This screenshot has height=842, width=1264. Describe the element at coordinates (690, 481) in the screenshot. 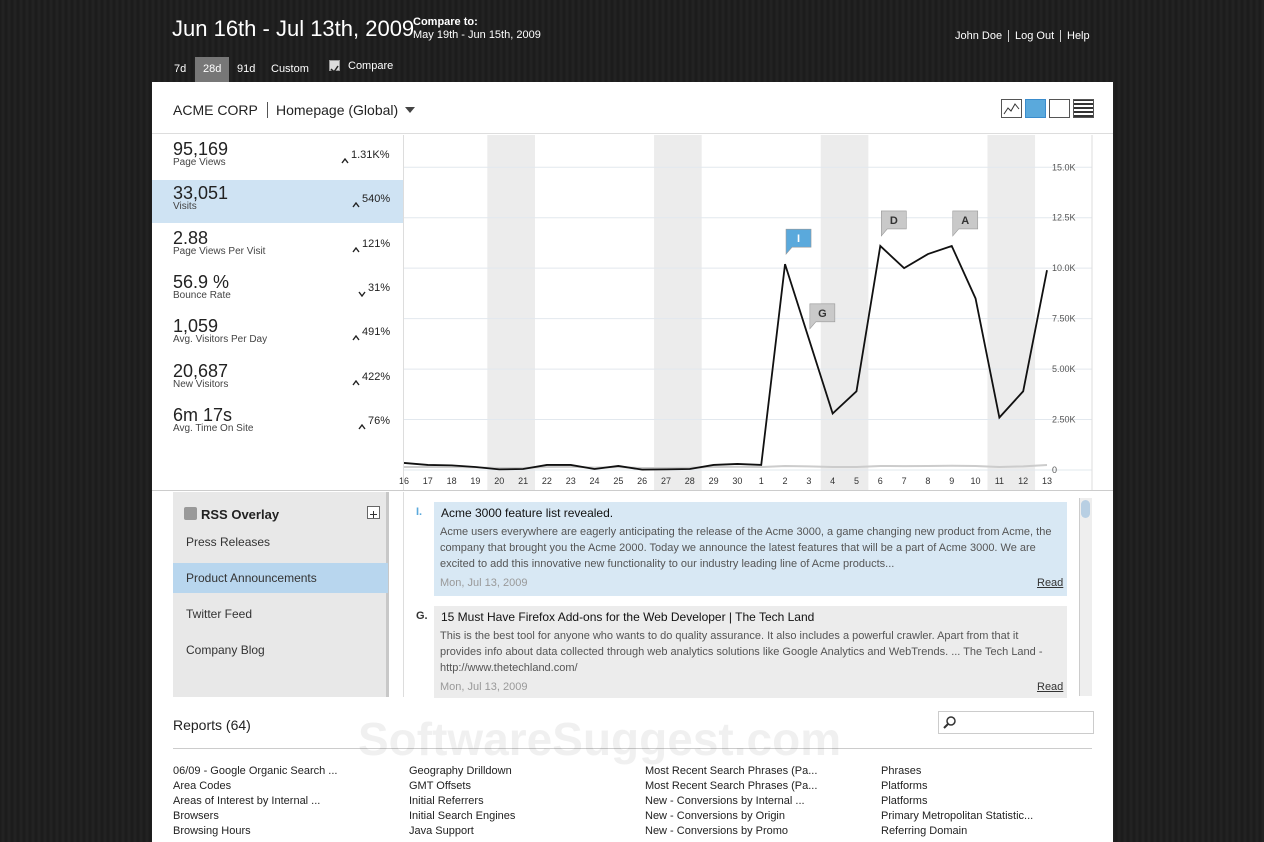

I see `x-tick-label: 28` at that location.